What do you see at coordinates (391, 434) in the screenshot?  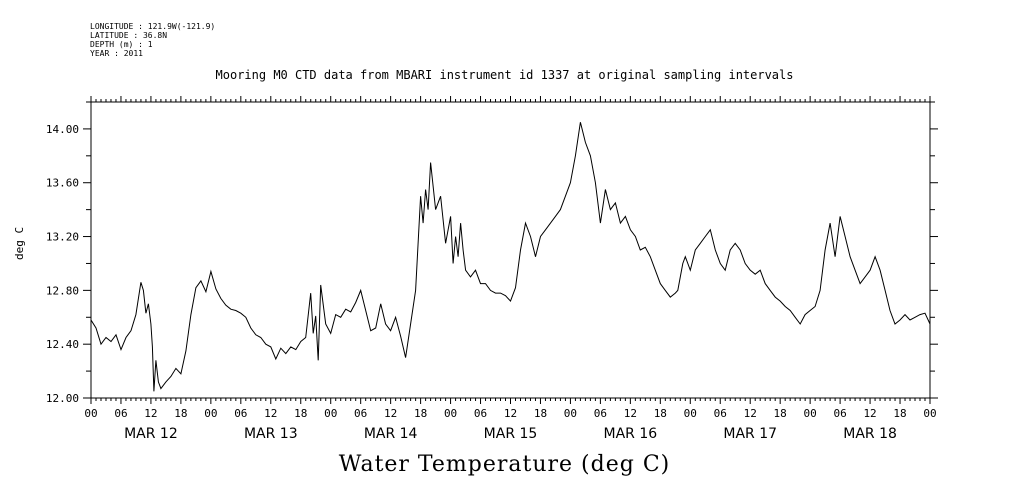 I see `x-day-label: MAR 14` at bounding box center [391, 434].